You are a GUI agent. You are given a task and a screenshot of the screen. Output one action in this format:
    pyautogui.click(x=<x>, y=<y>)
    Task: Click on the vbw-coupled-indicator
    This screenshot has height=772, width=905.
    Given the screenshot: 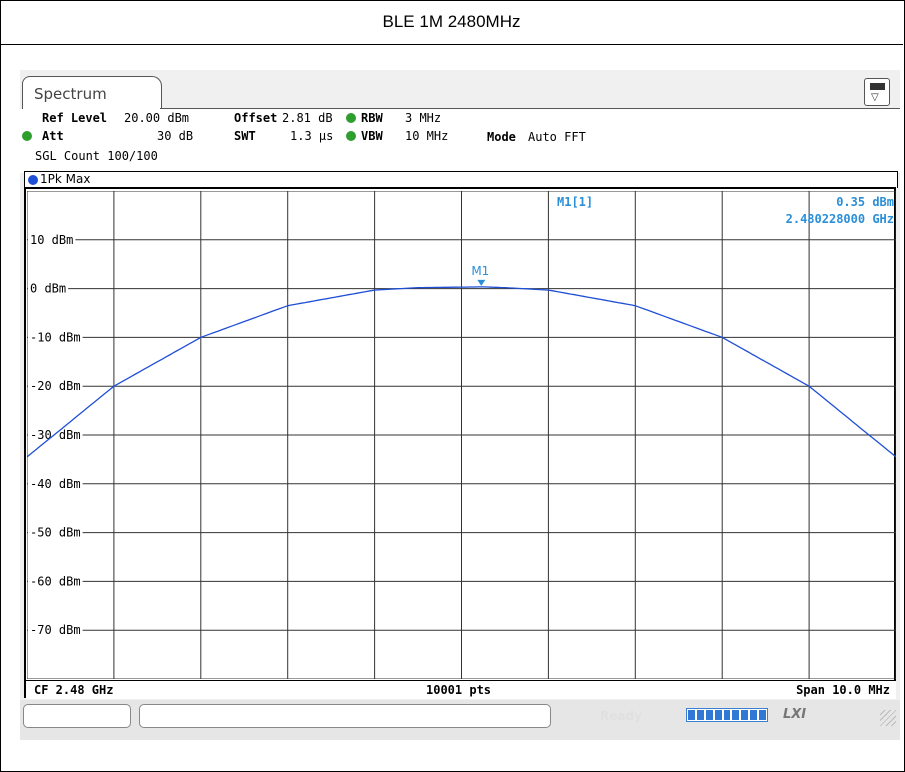 What is the action you would take?
    pyautogui.click(x=351, y=136)
    